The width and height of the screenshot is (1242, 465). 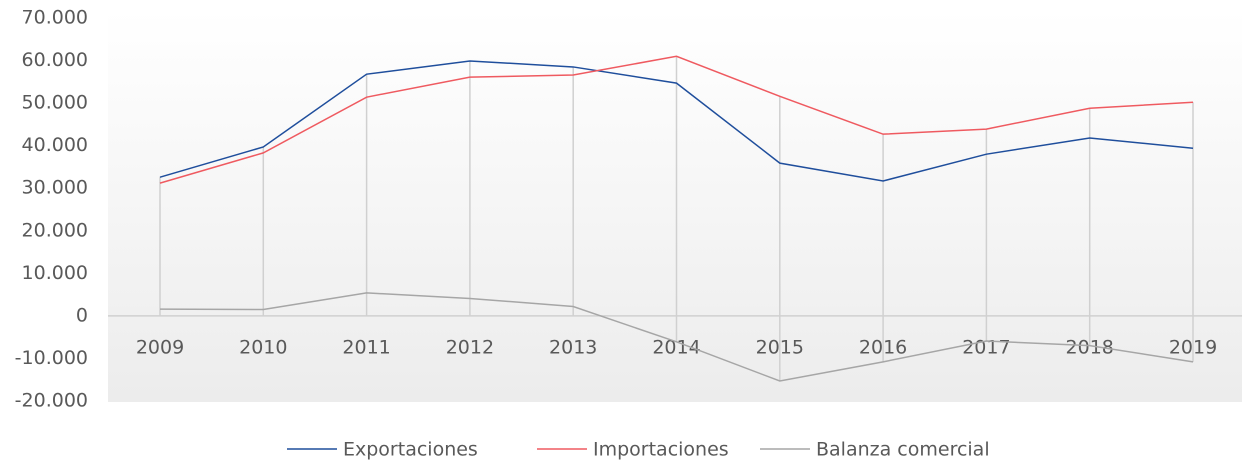 I want to click on y-tick-label: -20.000, so click(x=51, y=401).